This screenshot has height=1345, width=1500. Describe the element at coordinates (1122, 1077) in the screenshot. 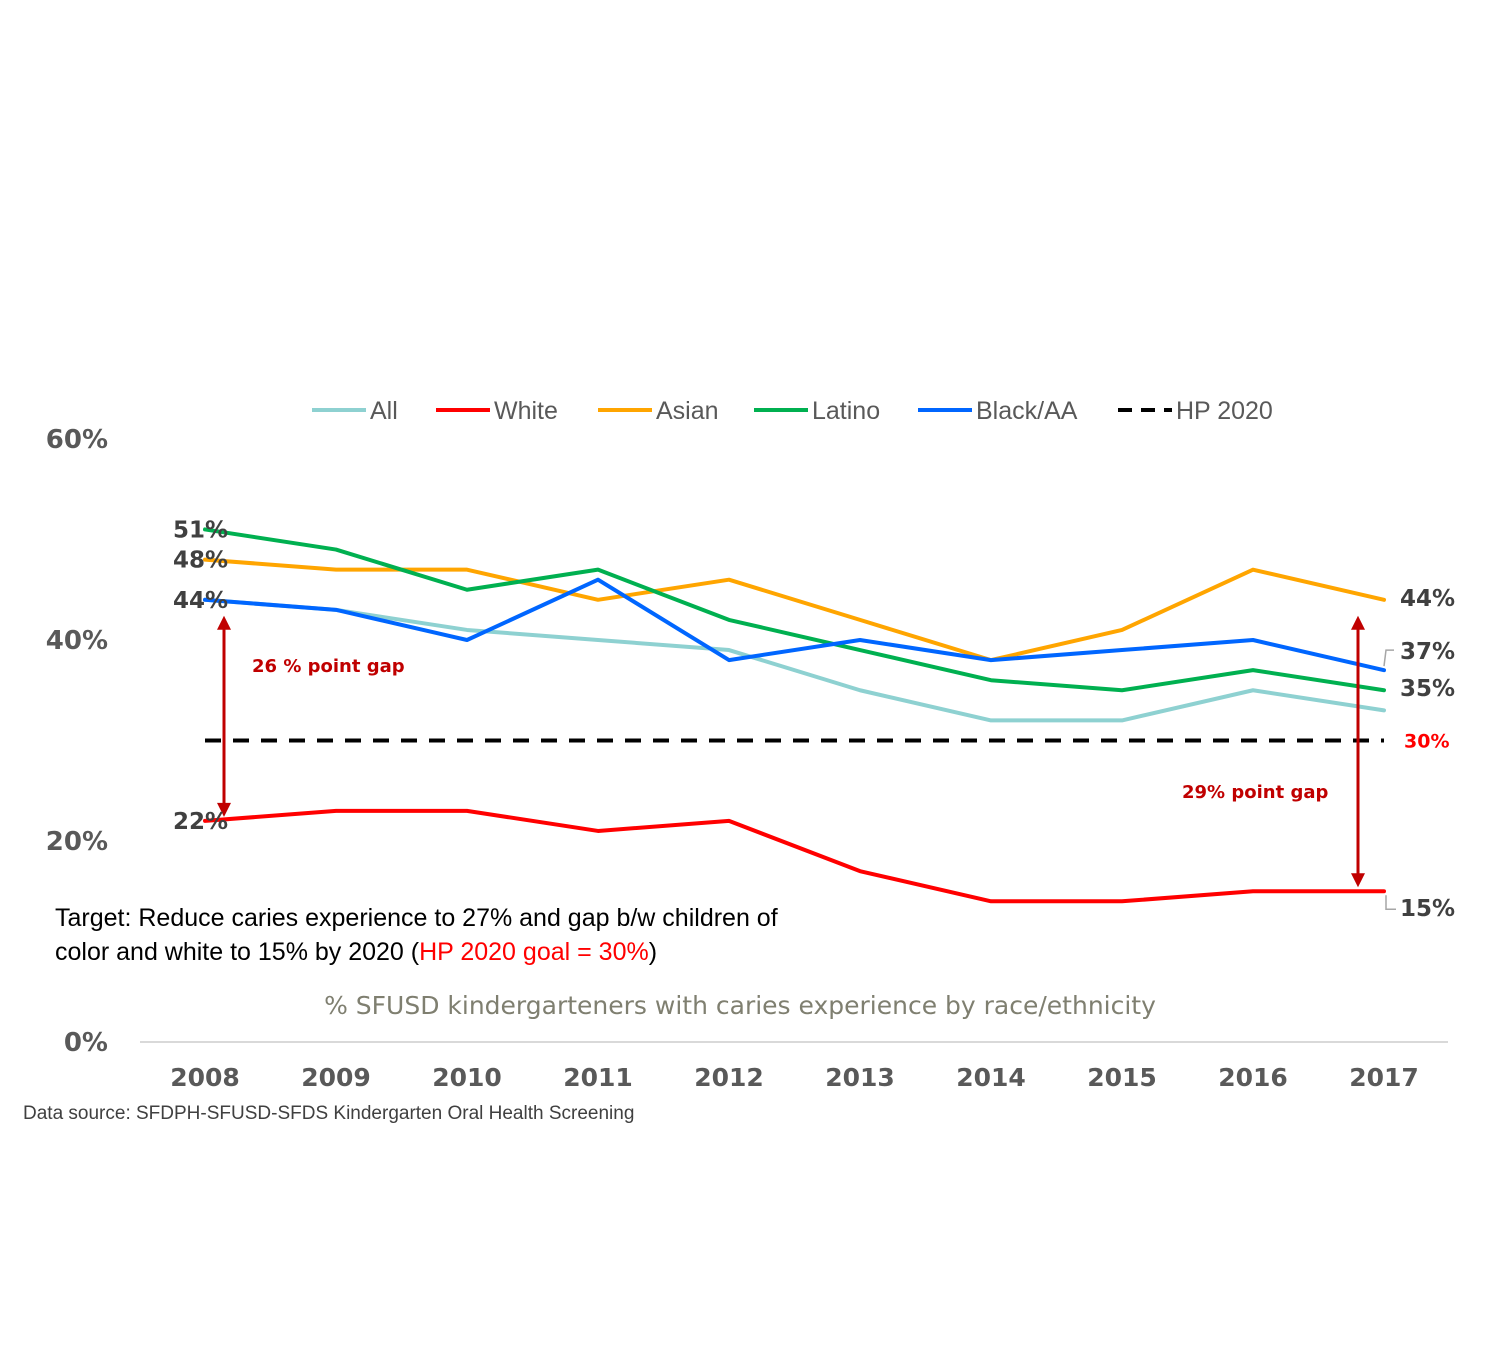

I see `x-tick-label: 2015` at that location.